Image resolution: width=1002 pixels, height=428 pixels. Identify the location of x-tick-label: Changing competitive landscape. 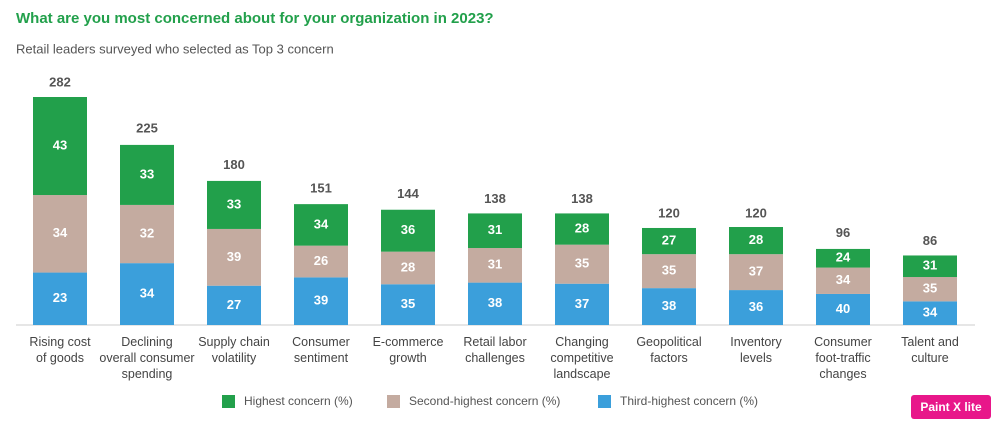
(582, 358).